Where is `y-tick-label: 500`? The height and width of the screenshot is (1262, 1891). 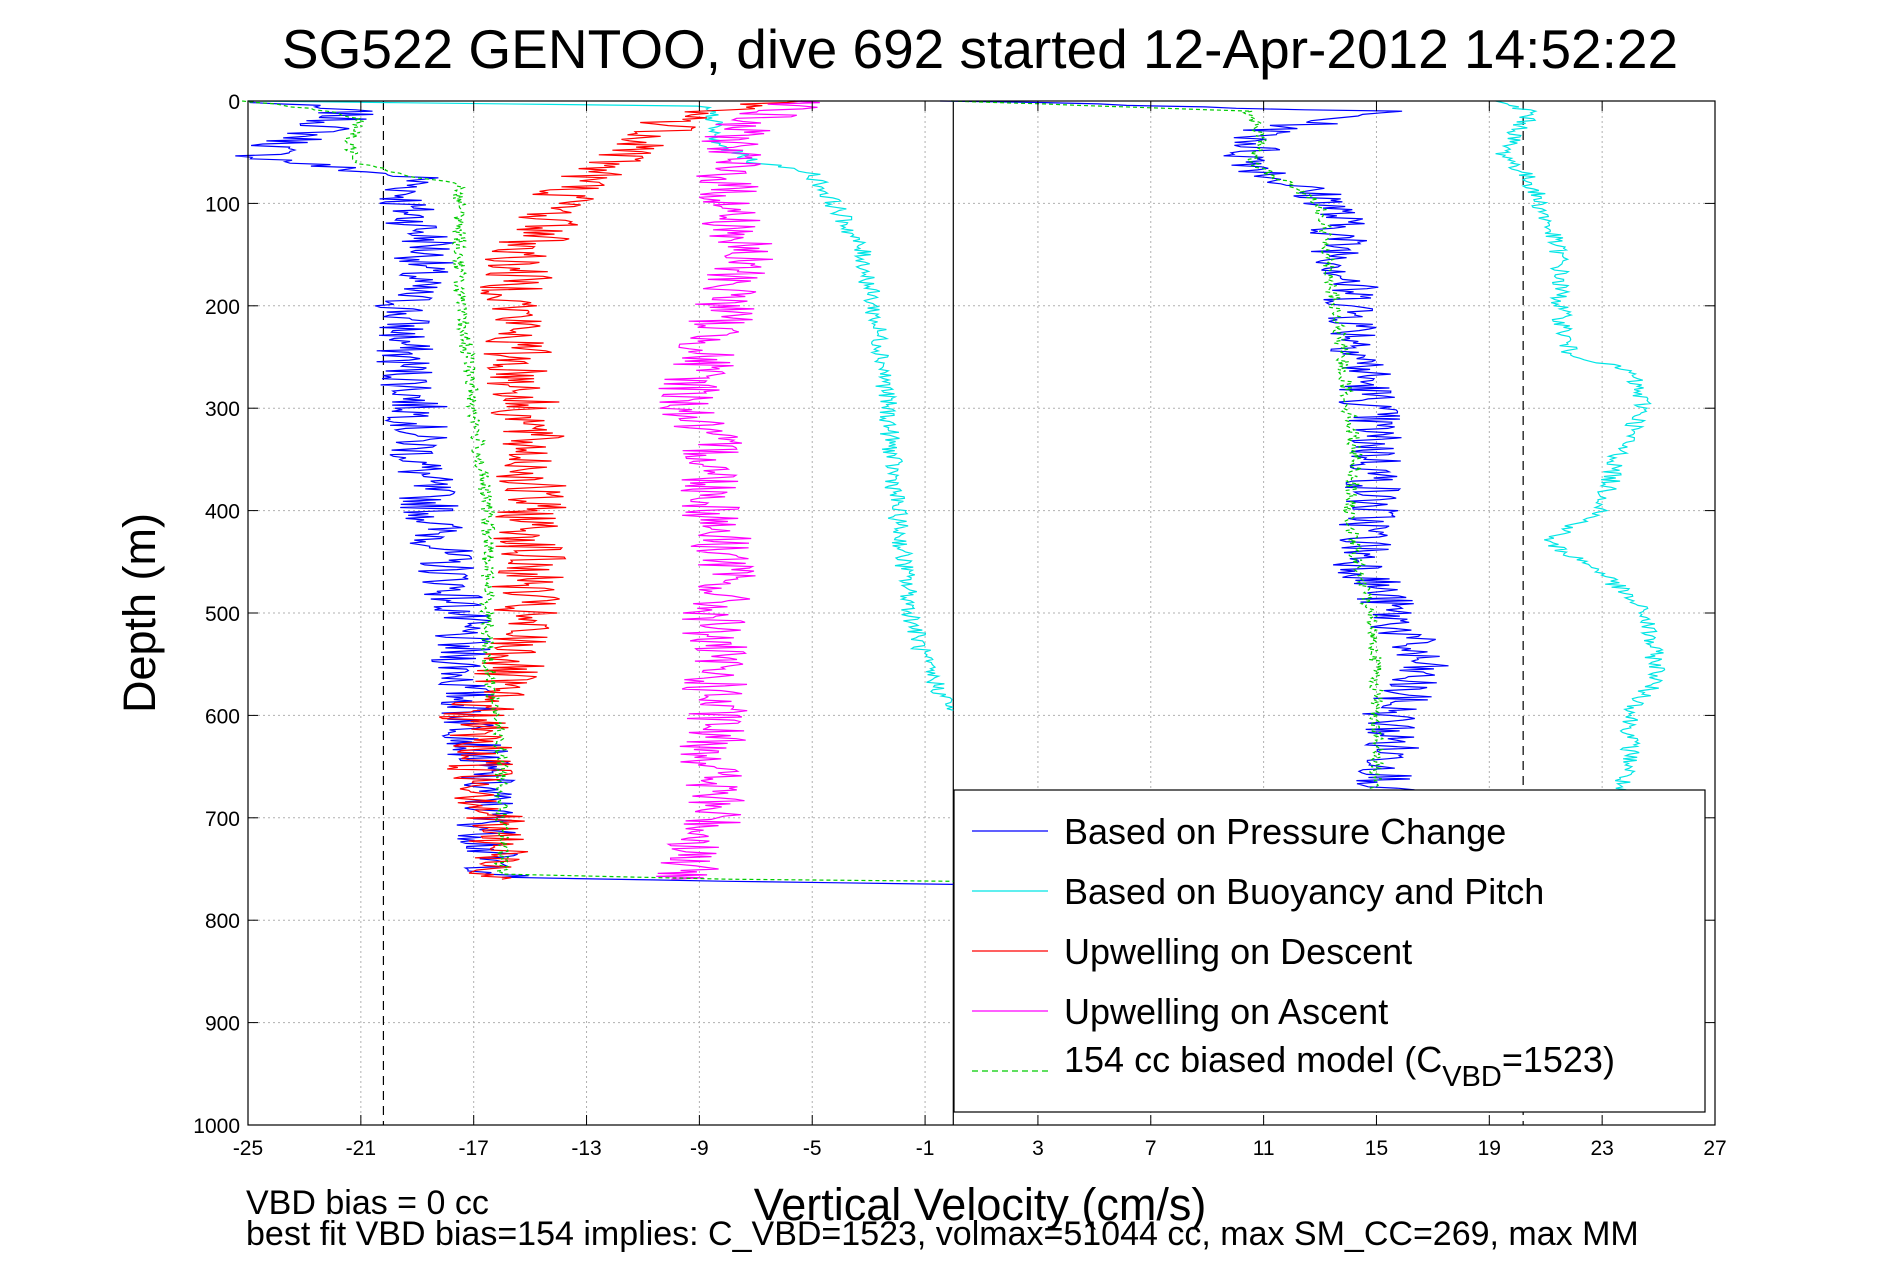 y-tick-label: 500 is located at coordinates (222, 614).